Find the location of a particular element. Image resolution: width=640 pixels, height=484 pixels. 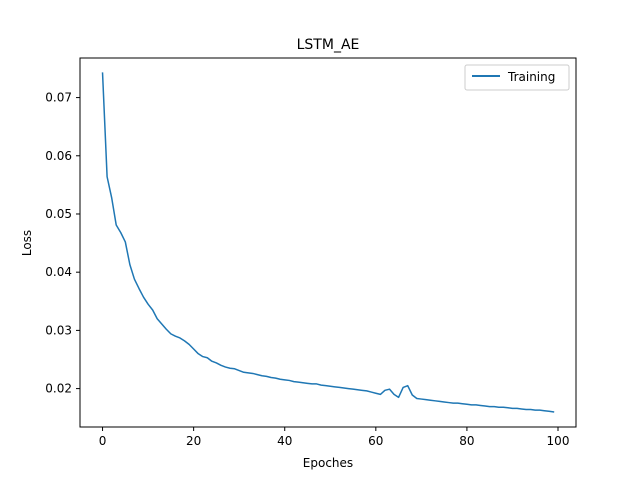

x-tick-label: 60 is located at coordinates (375, 441).